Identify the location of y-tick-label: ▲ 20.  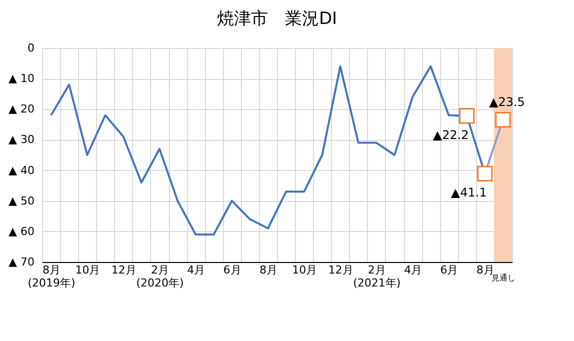
(21, 109).